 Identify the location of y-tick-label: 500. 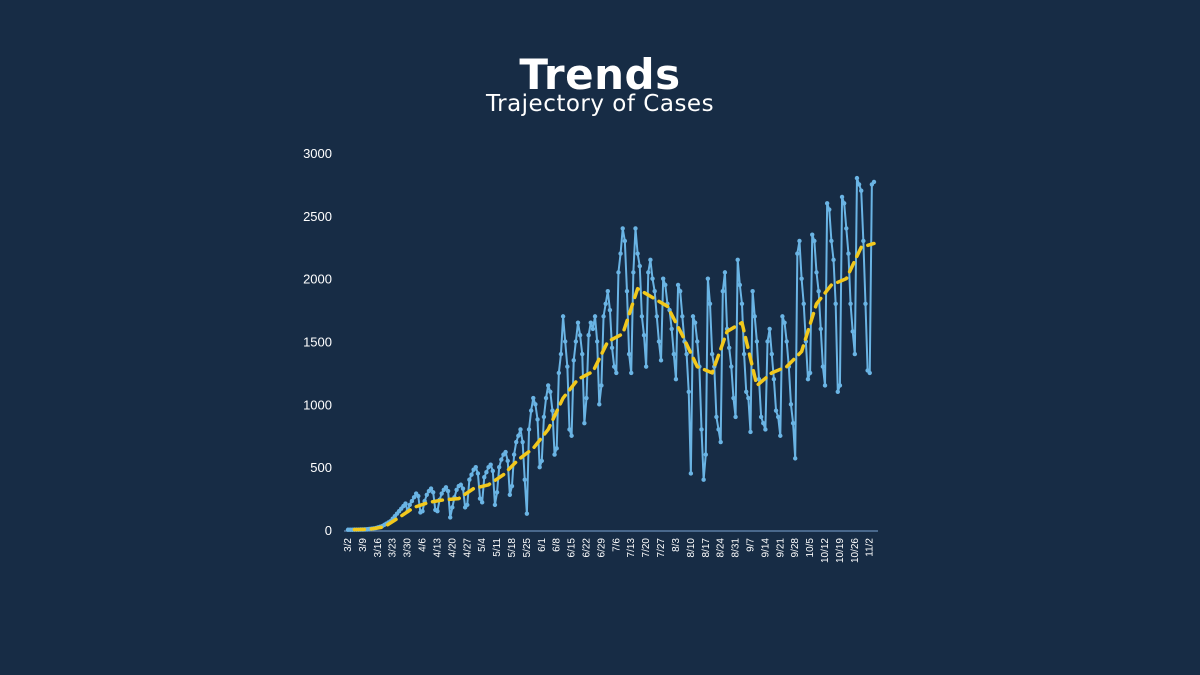
(321, 467).